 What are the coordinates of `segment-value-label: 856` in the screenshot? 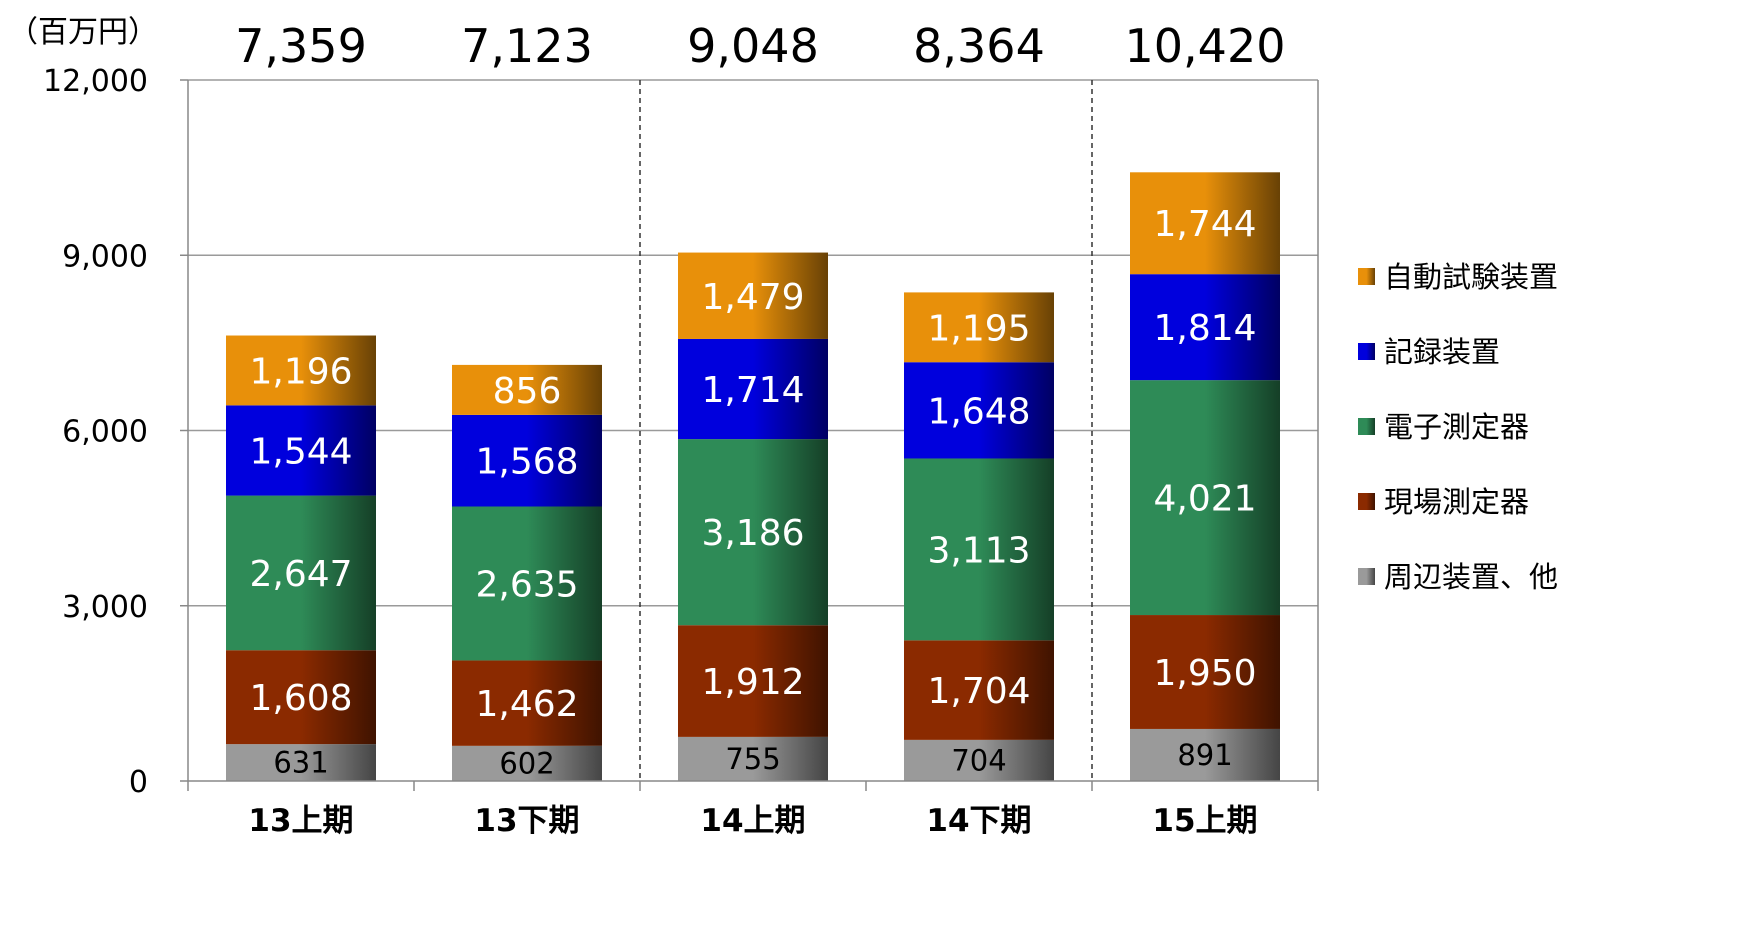 It's located at (527, 391).